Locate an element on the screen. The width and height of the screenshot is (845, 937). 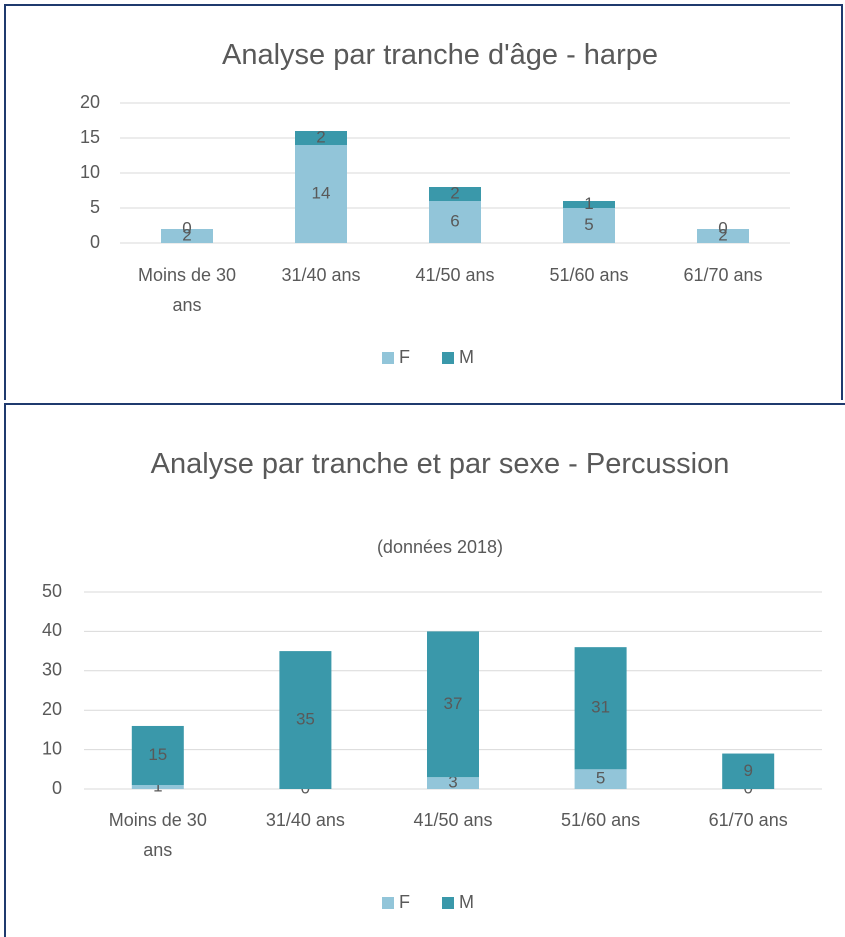
data-label: 6 is located at coordinates (454, 220).